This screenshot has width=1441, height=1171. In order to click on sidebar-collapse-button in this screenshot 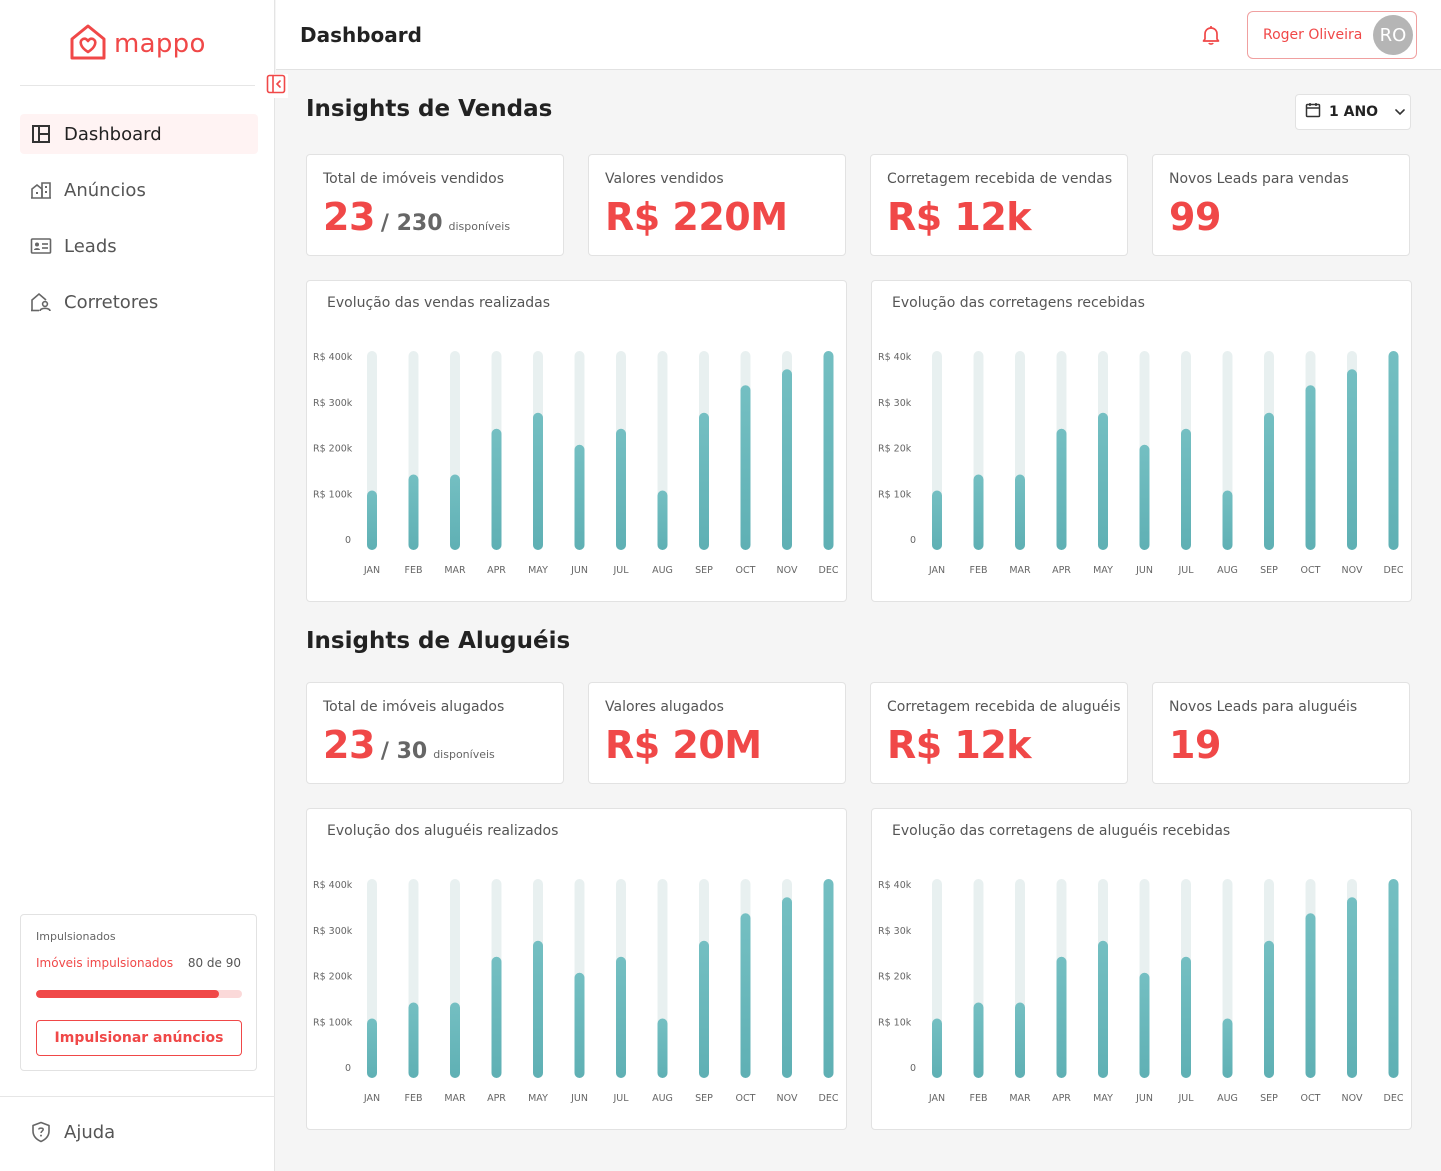, I will do `click(276, 86)`.